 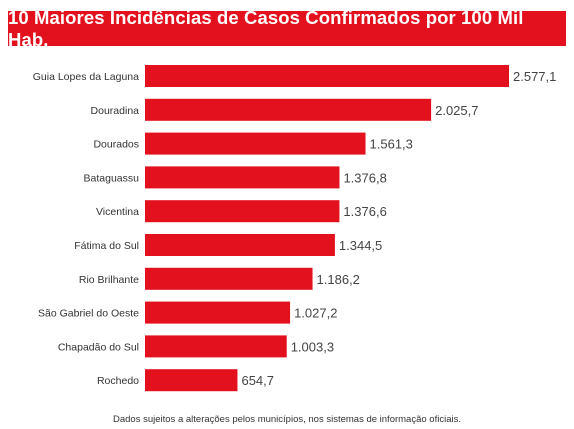 I want to click on category-label: Fátima do Sul, so click(x=106, y=246).